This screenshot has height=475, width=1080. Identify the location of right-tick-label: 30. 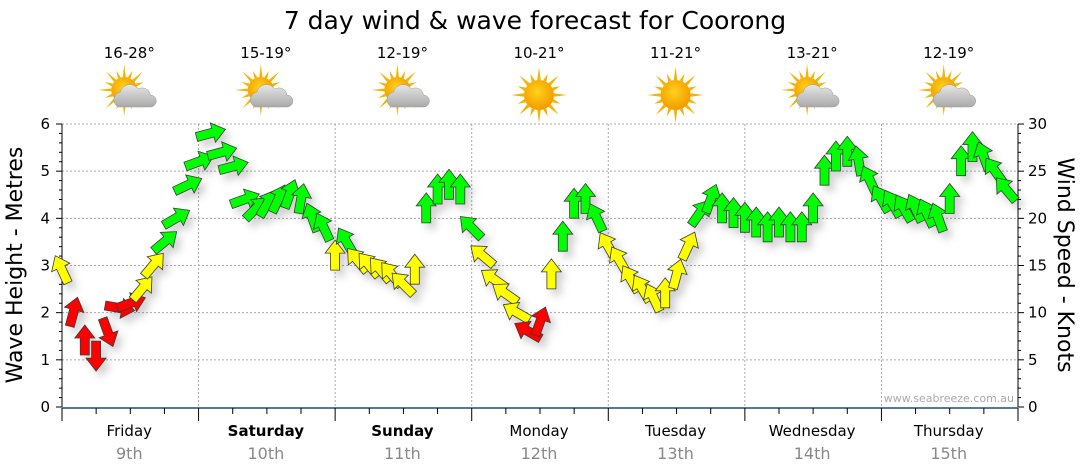
(1037, 124).